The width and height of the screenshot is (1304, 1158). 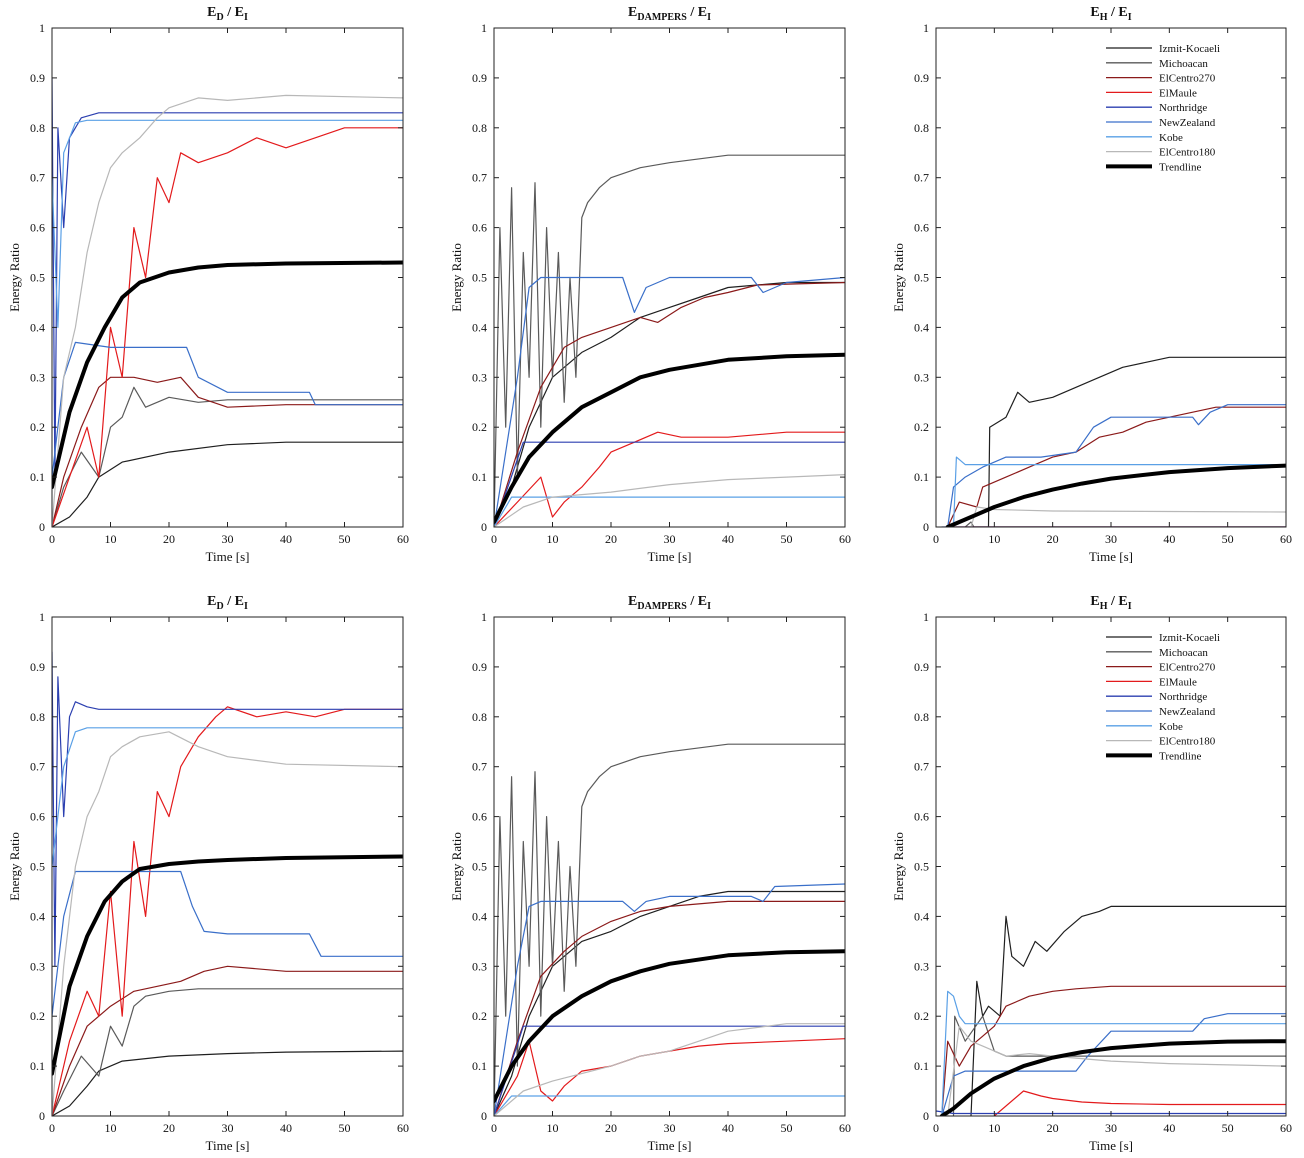 What do you see at coordinates (1104, 606) in the screenshot?
I see `title-subscript-1: H` at bounding box center [1104, 606].